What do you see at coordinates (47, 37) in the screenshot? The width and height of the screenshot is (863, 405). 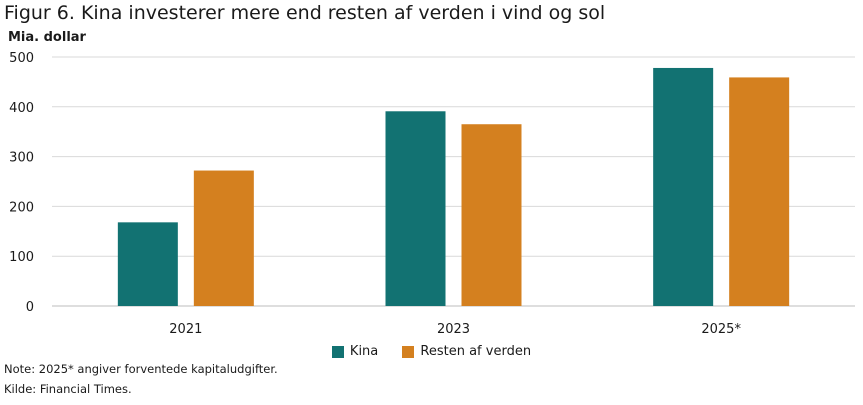 I see `y-axis-label: Mia. dollar` at bounding box center [47, 37].